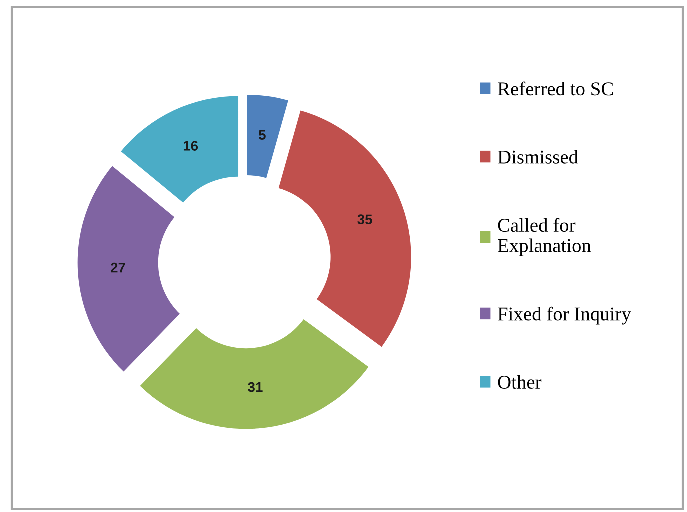 The height and width of the screenshot is (512, 687). Describe the element at coordinates (118, 267) in the screenshot. I see `data-label: 27` at that location.